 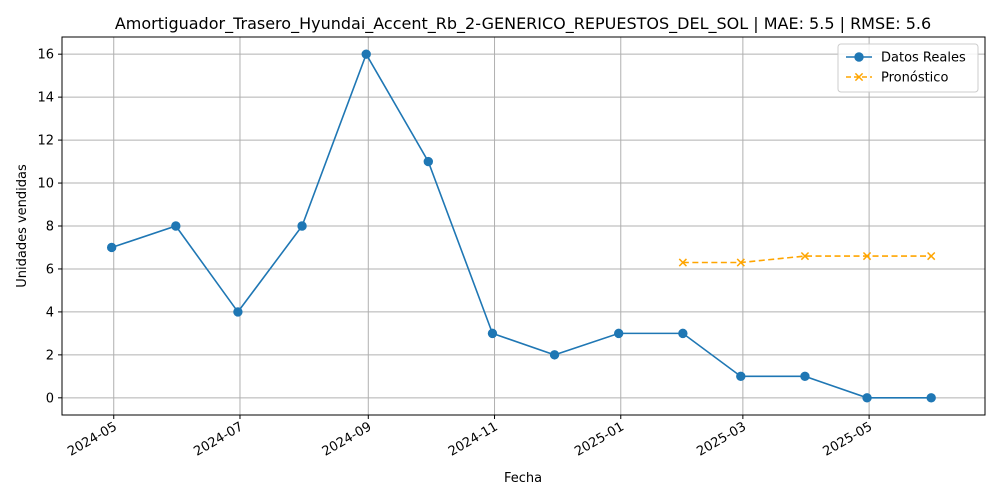 What do you see at coordinates (45, 55) in the screenshot?
I see `y-tick-label: 16` at bounding box center [45, 55].